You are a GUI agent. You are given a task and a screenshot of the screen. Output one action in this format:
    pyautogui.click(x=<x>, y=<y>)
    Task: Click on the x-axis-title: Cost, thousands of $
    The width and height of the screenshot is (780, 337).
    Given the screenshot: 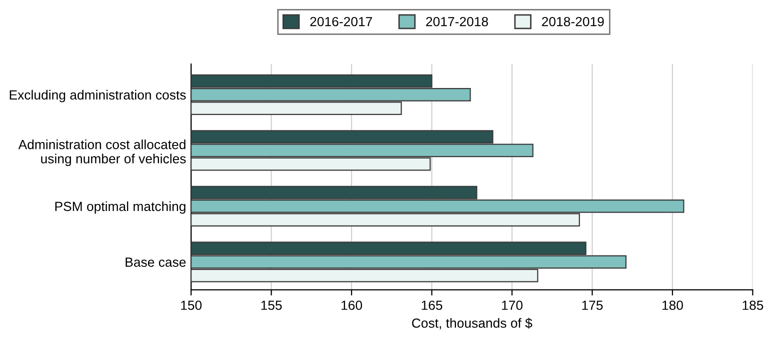 What is the action you would take?
    pyautogui.click(x=472, y=324)
    